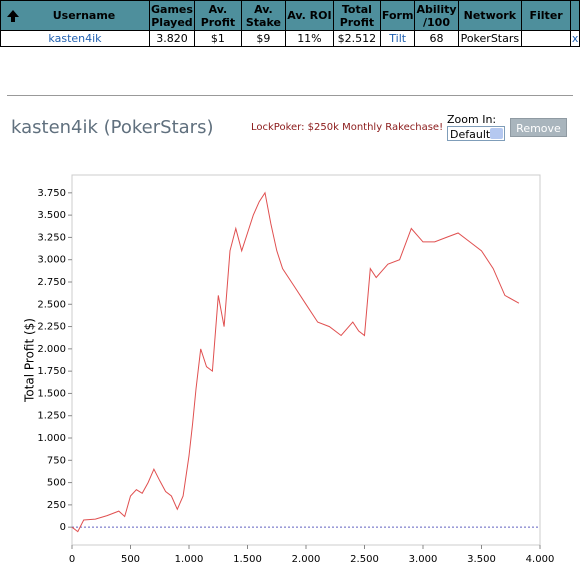 This screenshot has height=566, width=581. I want to click on promo-link: LockPoker: $250k Monthly Rakechase!, so click(347, 127).